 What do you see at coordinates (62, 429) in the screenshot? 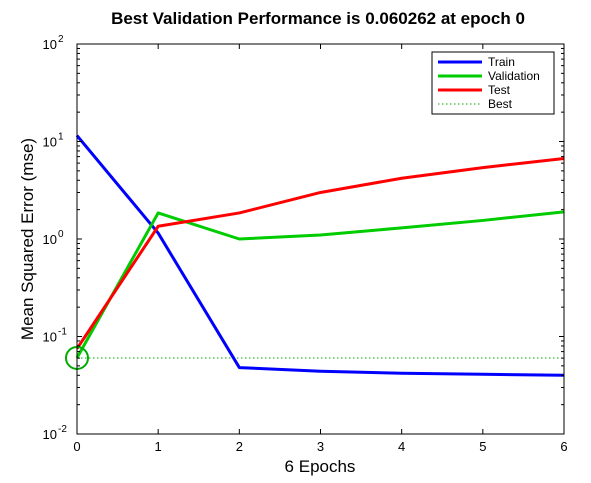
I see `y-tick-exponent: -2` at bounding box center [62, 429].